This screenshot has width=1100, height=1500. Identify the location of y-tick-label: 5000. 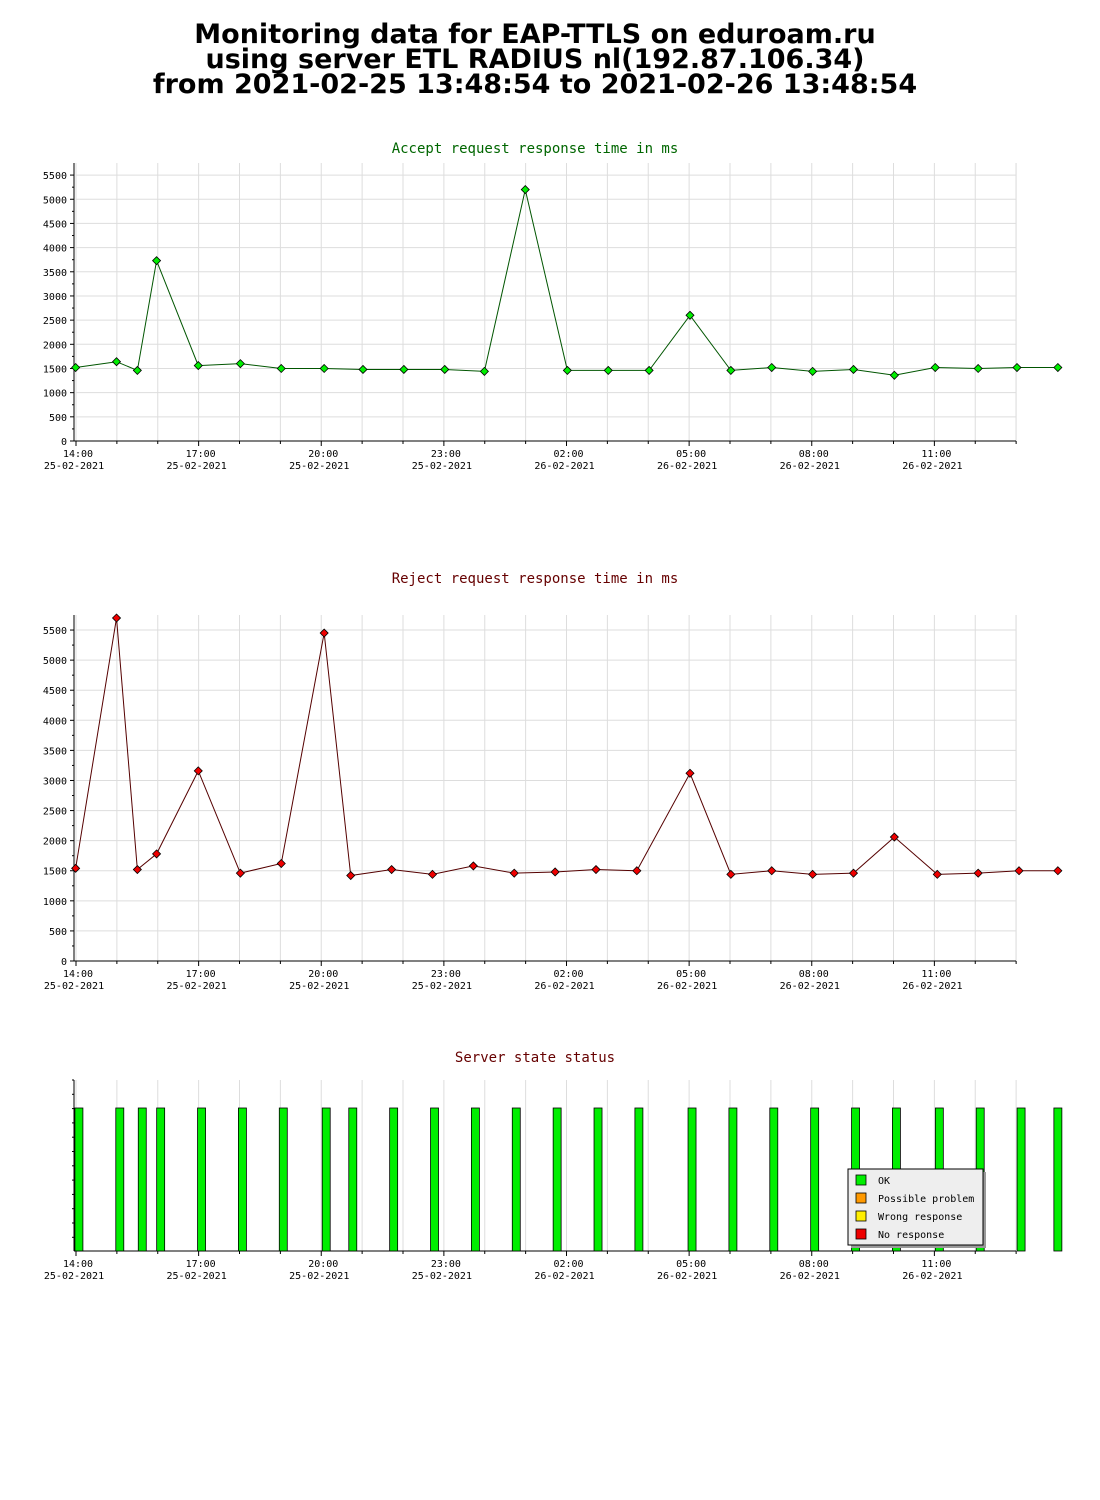
(55, 661).